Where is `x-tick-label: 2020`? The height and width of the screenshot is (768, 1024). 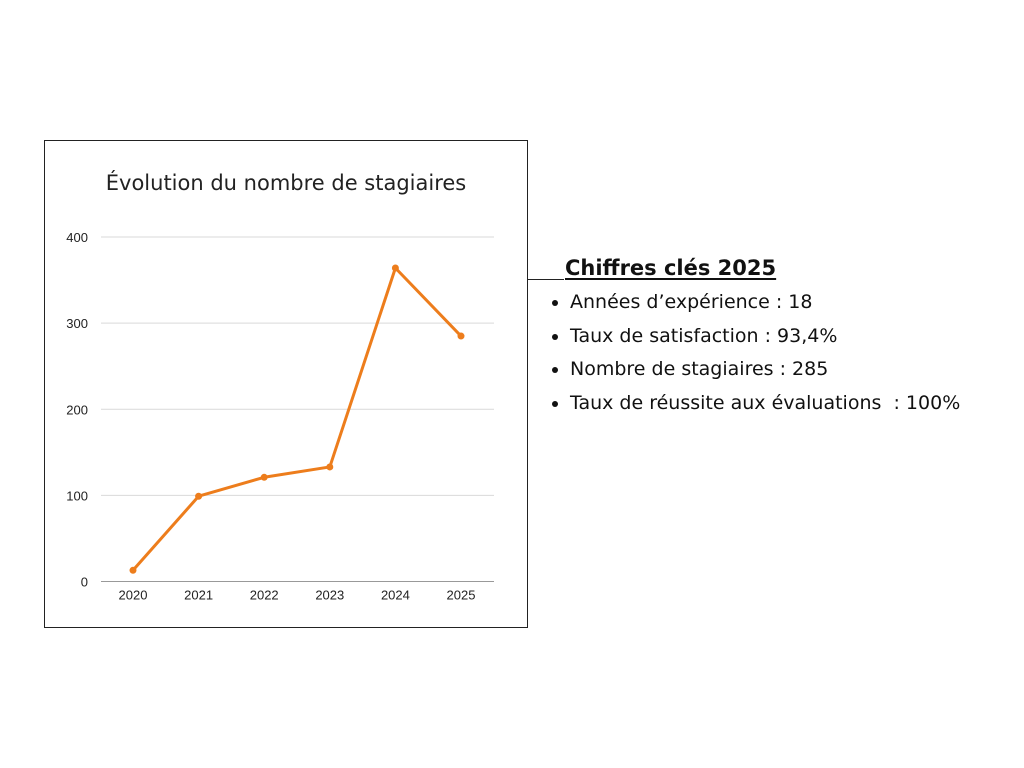 x-tick-label: 2020 is located at coordinates (133, 595).